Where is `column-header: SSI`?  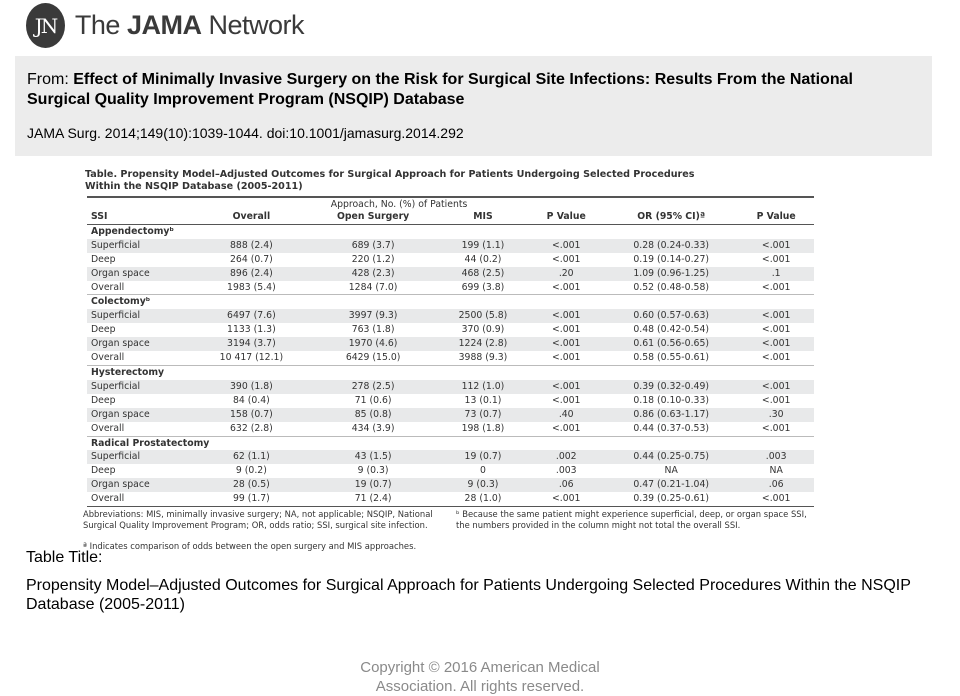 column-header: SSI is located at coordinates (141, 217).